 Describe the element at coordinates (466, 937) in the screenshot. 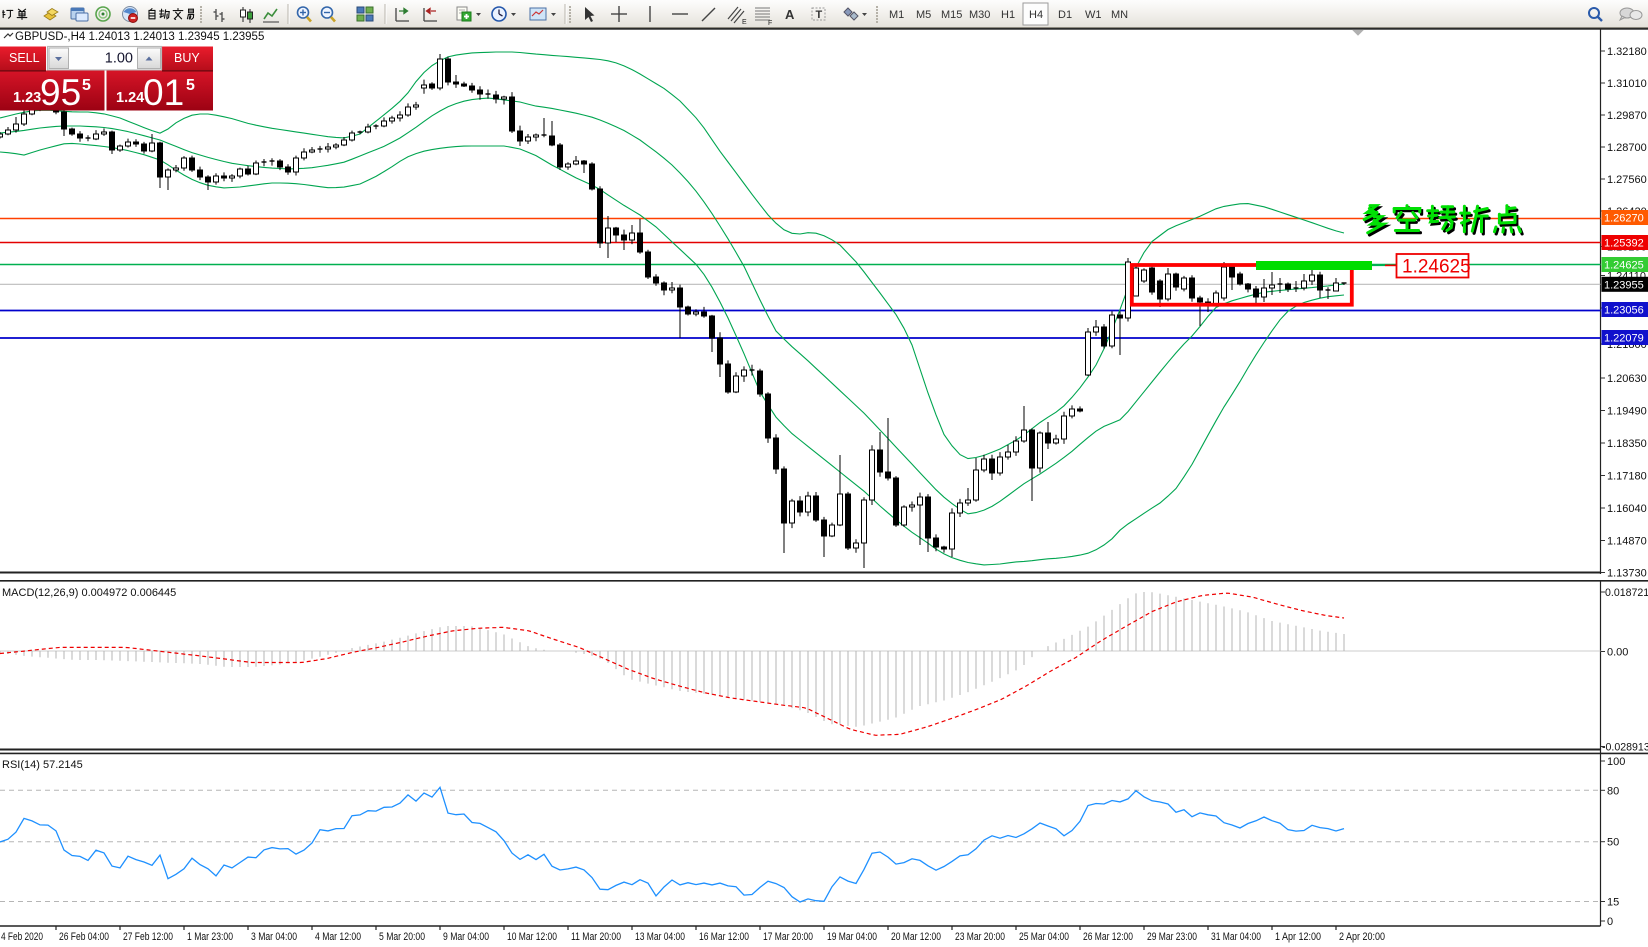

I see `svg-text: 9 Mar 04:00` at that location.